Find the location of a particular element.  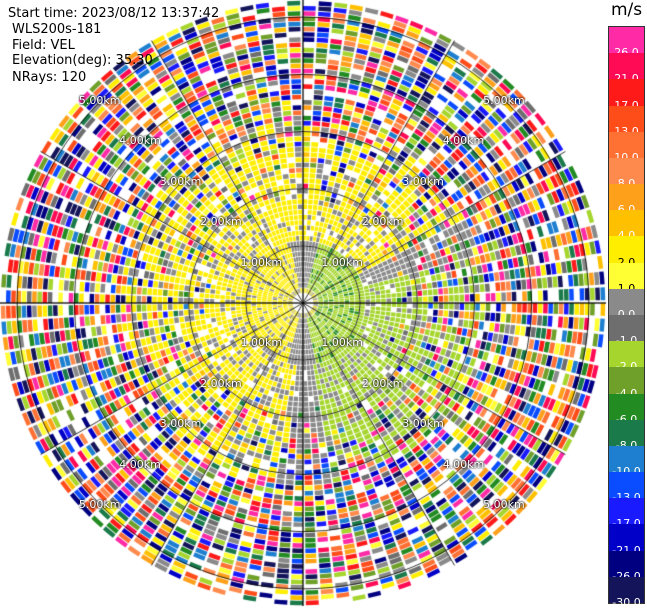

elevation-label: Elevation(deg): 35.30 is located at coordinates (82, 60).